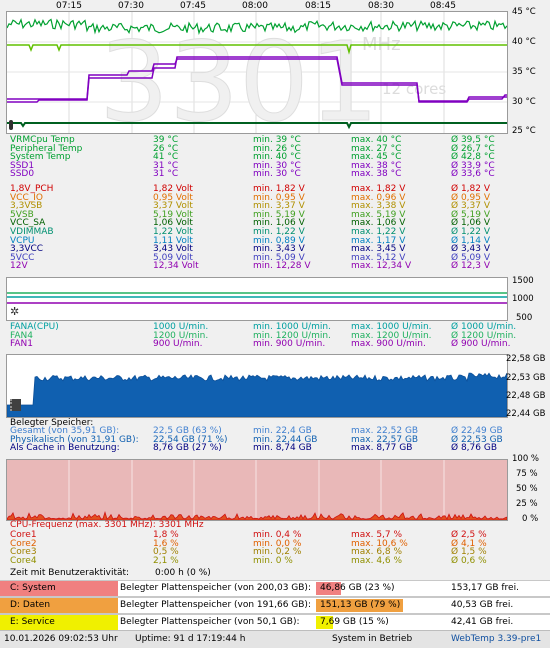  Describe the element at coordinates (381, 6) in the screenshot. I see `time-tick: 08:30` at that location.